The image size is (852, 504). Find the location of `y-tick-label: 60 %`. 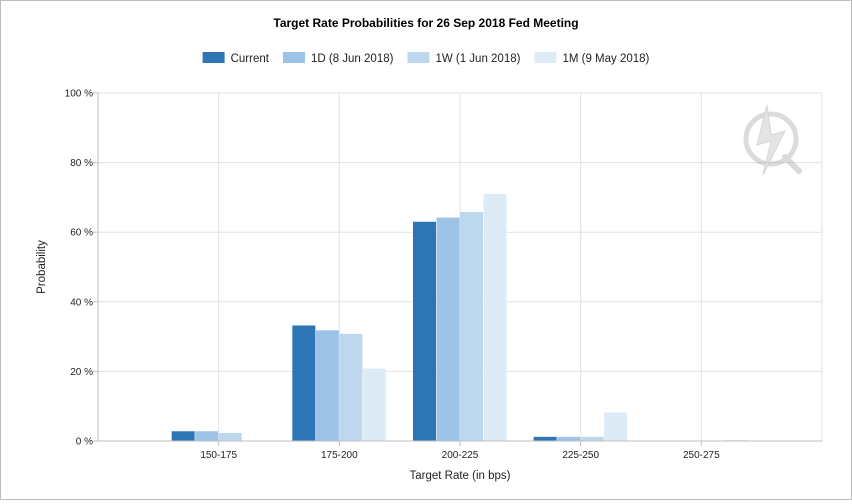

y-tick-label: 60 % is located at coordinates (81, 233).